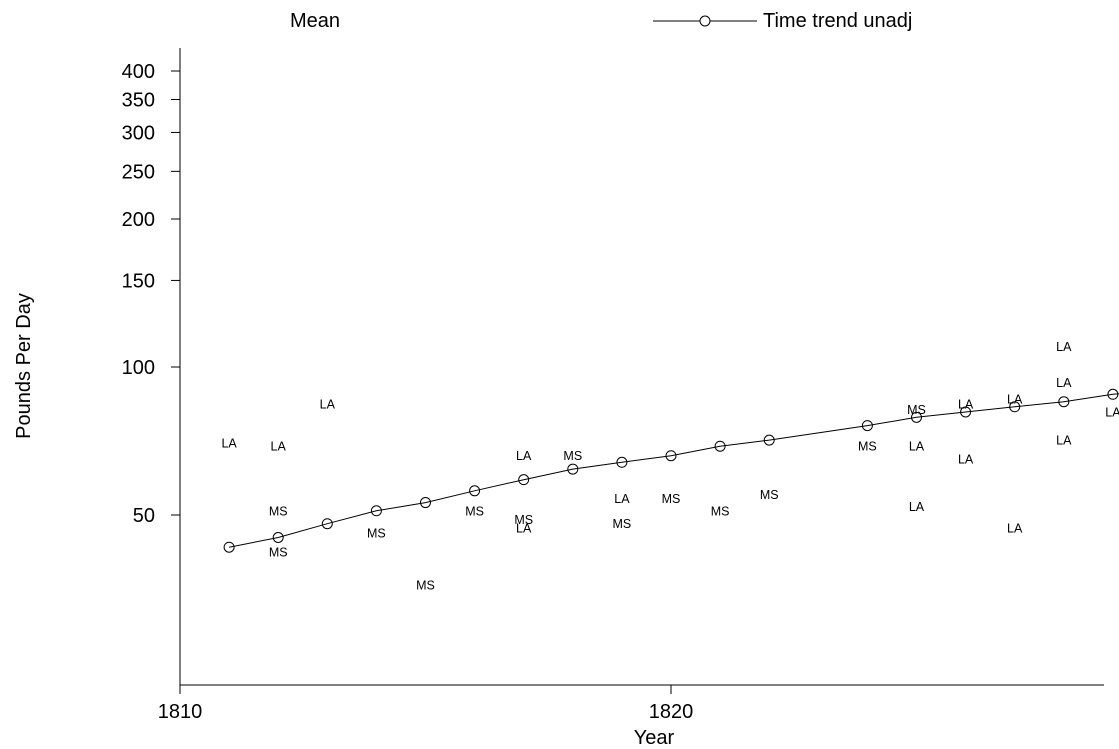  Describe the element at coordinates (24, 366) in the screenshot. I see `y-axis-title: Pounds Per Day` at that location.